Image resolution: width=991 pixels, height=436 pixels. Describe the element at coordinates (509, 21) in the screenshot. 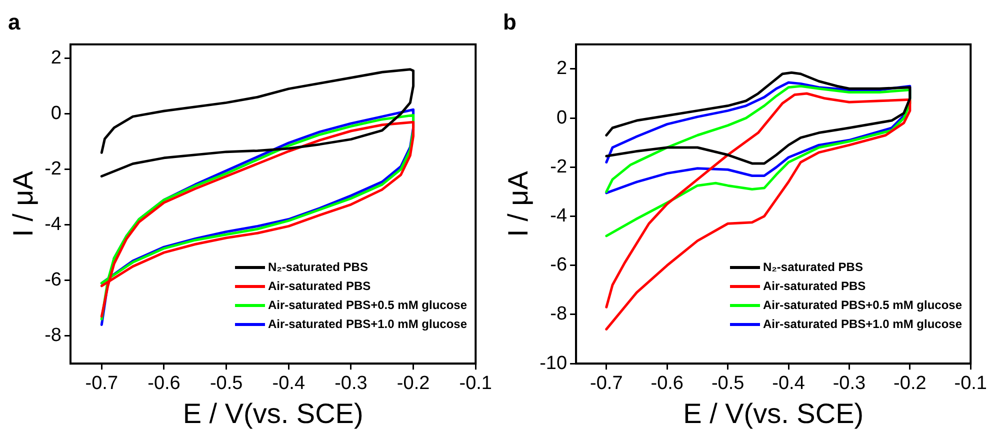

I see `chart-title: b` at that location.